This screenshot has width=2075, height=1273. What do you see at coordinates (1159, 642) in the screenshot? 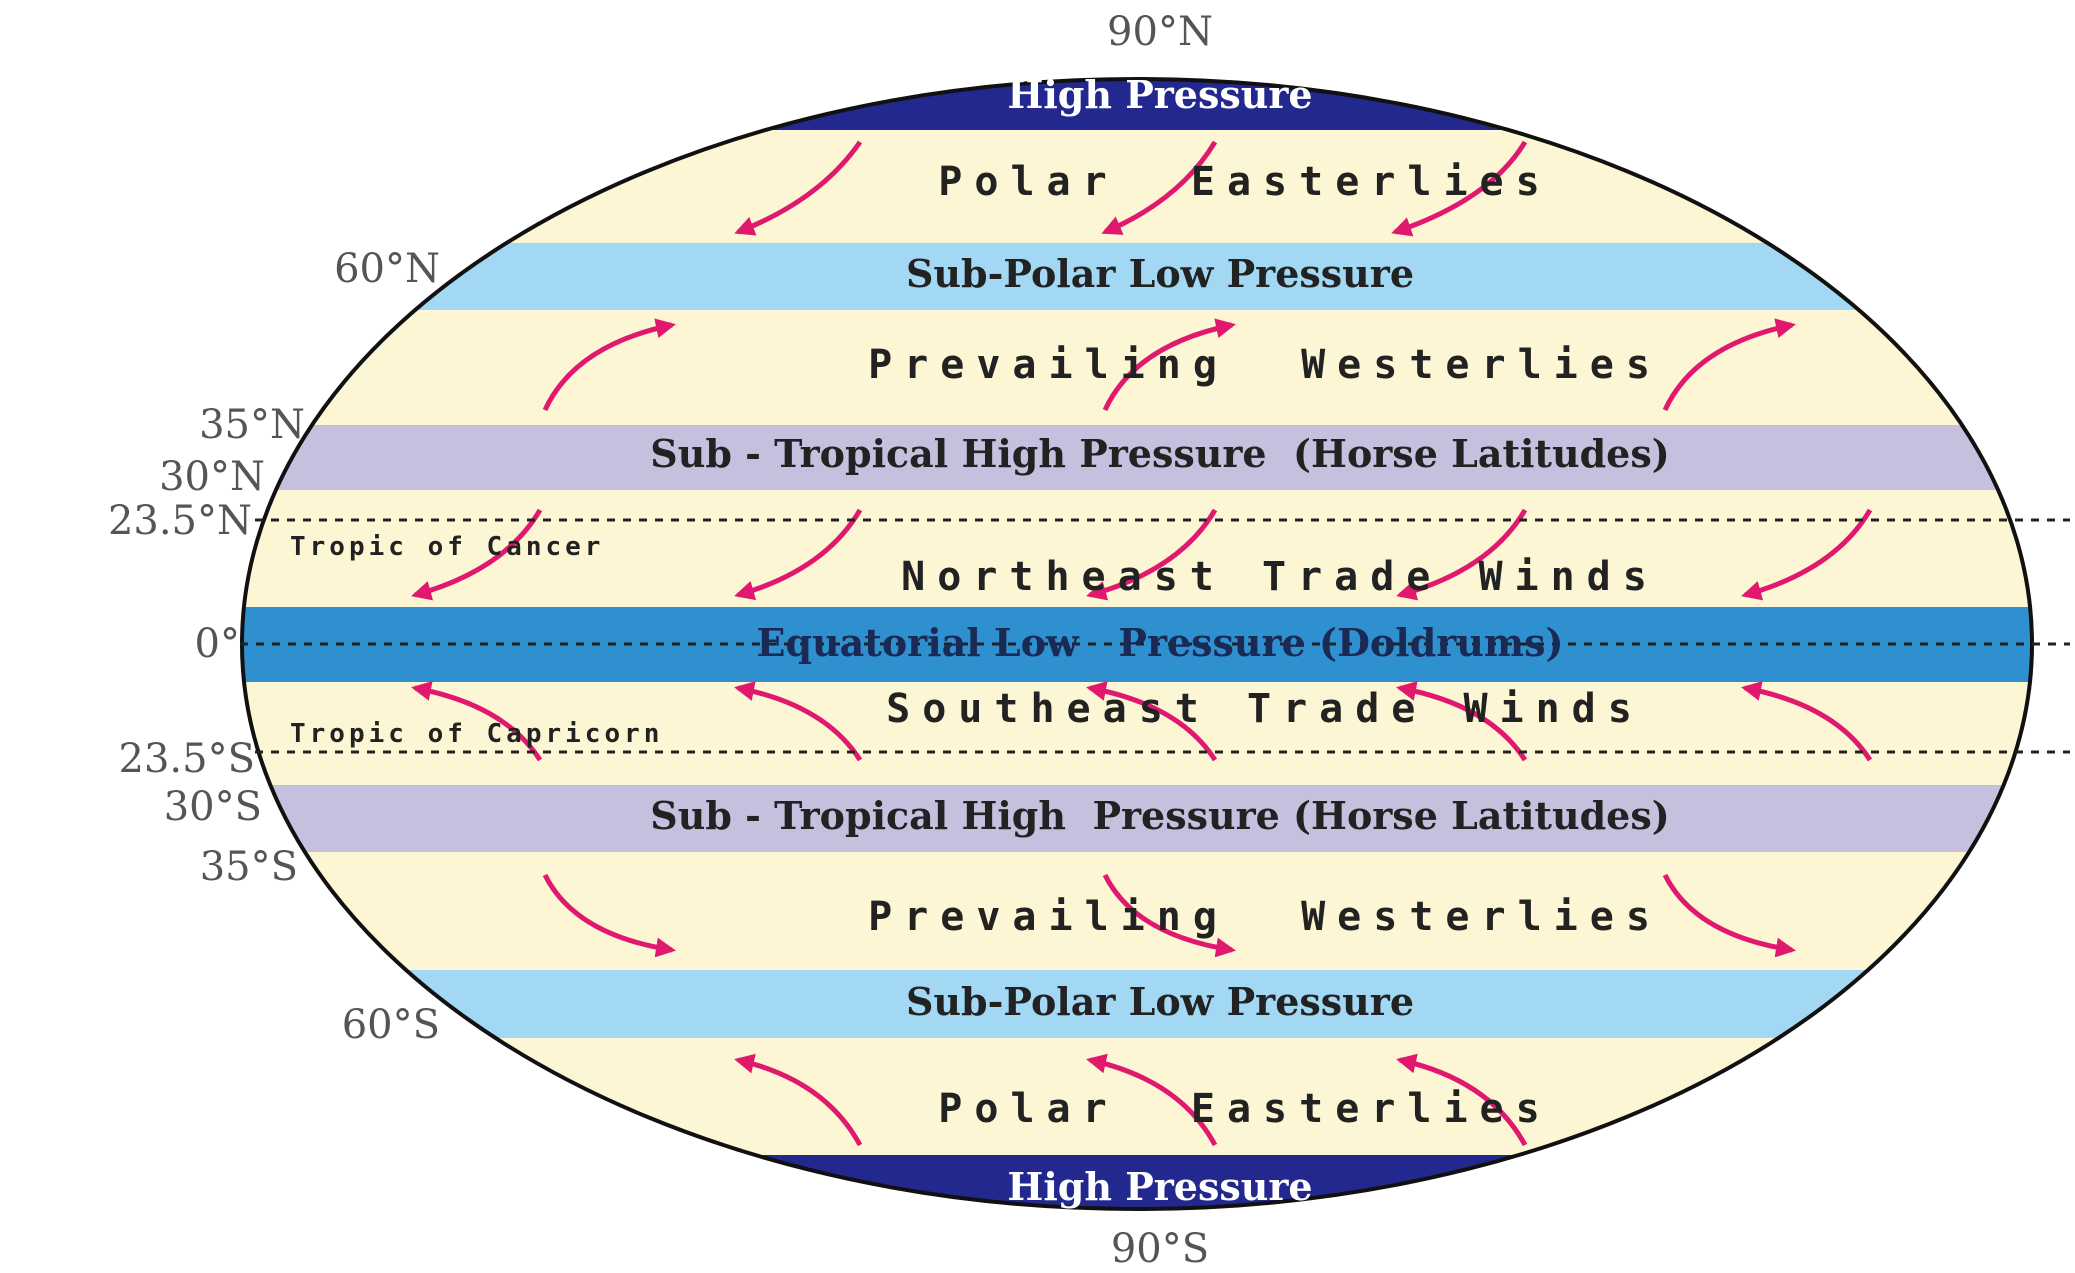
I see `equatorial-low-label: Equatorial Low Pressure (Doldrums)` at bounding box center [1159, 642].